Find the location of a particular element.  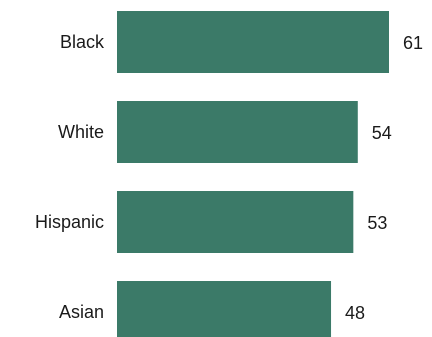

bar-hispanic is located at coordinates (235, 222).